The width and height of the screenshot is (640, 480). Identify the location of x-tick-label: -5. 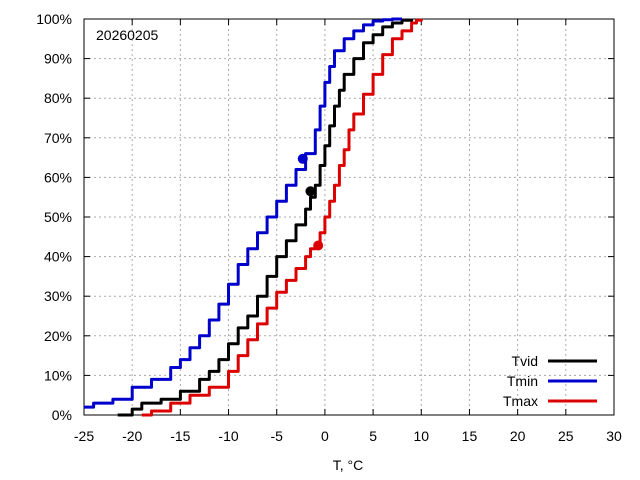
(277, 436).